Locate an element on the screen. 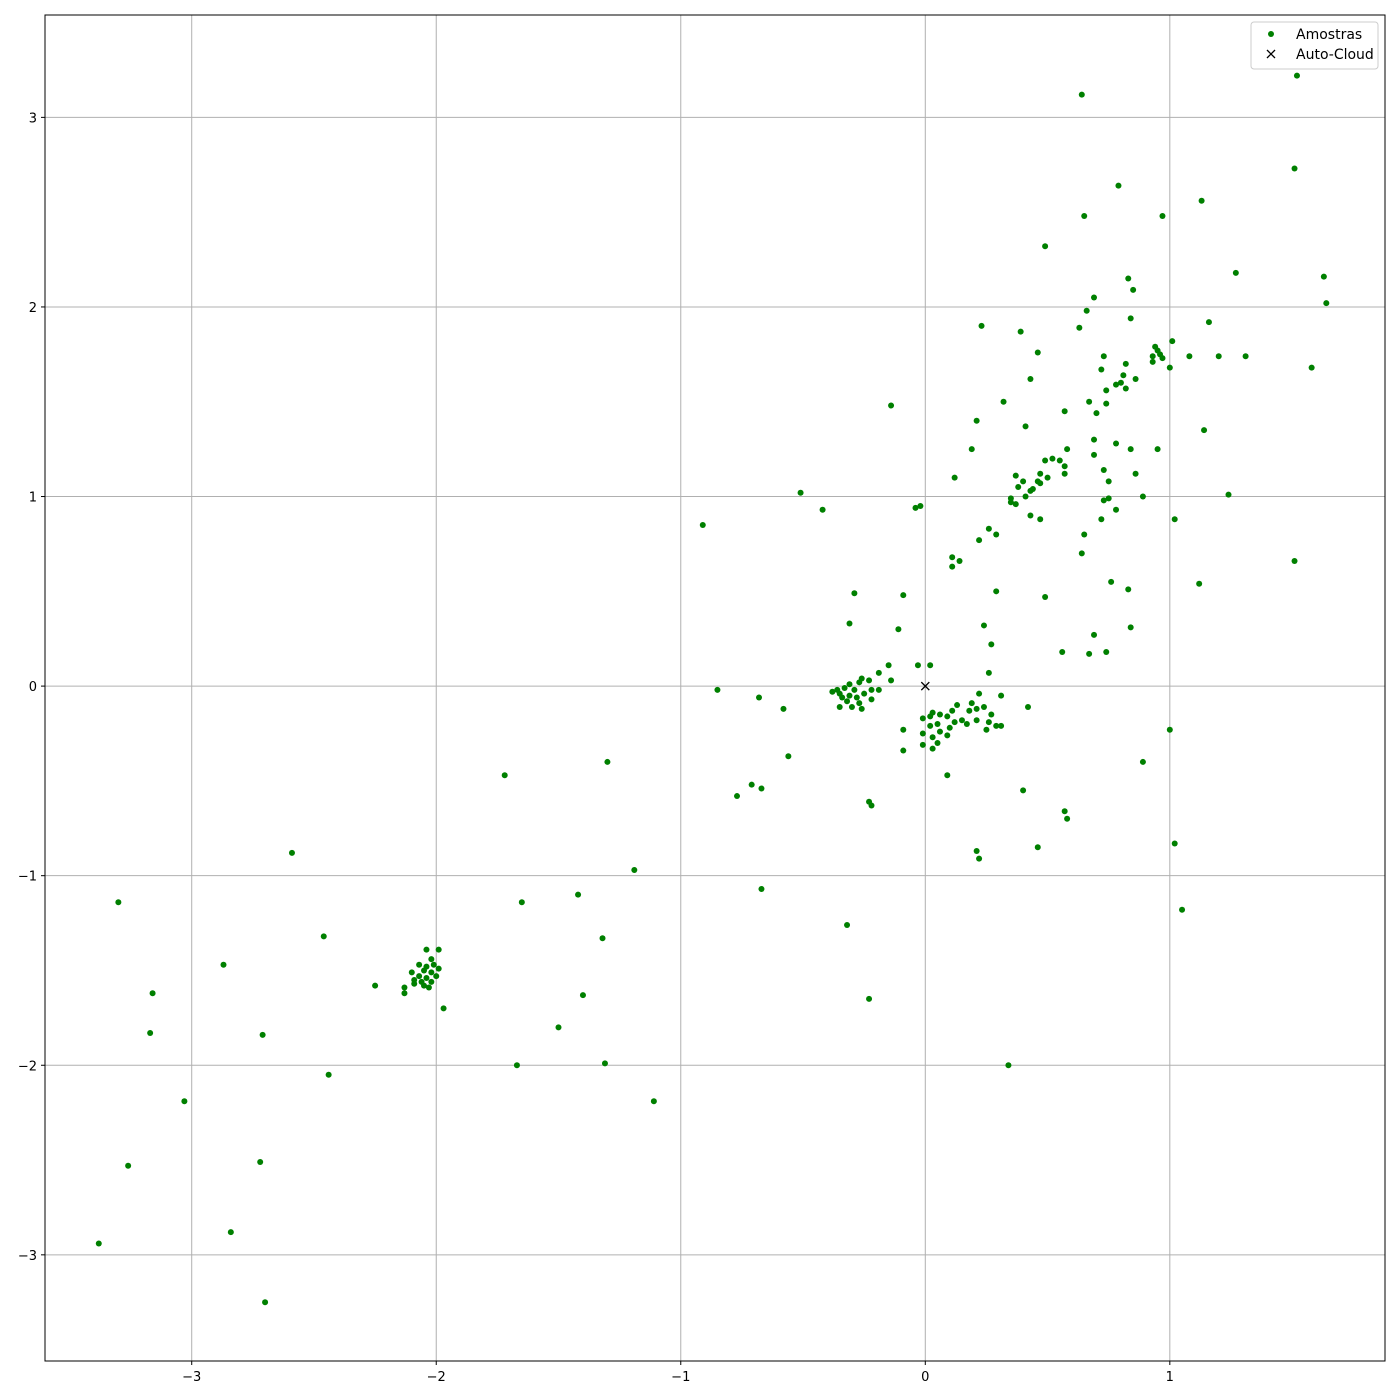  y-tick-label: −3 is located at coordinates (27, 1256).